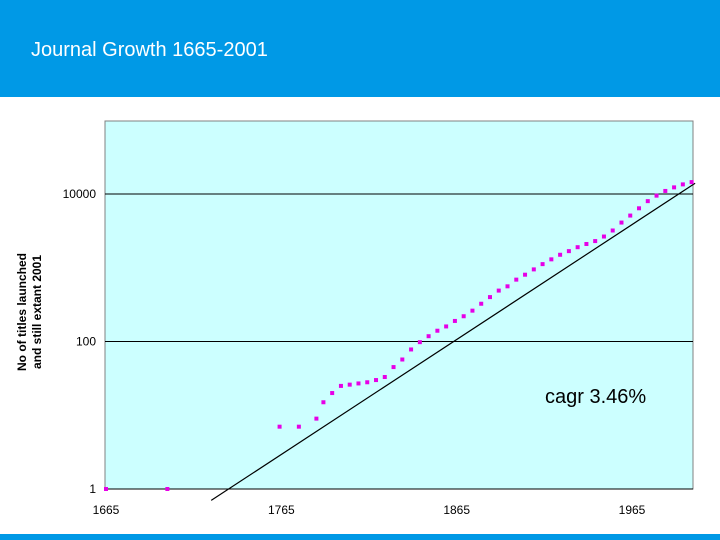 This screenshot has height=540, width=720. Describe the element at coordinates (86, 342) in the screenshot. I see `y-tick-label-100: 100` at that location.